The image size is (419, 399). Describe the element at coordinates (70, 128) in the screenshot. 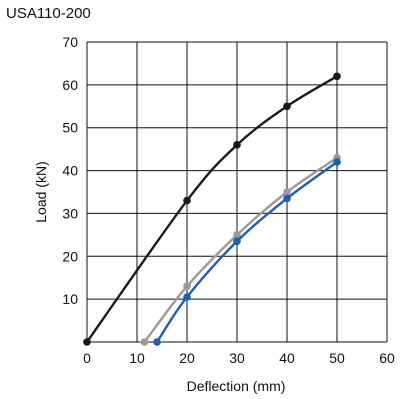

I see `y-tick-label: 50` at that location.